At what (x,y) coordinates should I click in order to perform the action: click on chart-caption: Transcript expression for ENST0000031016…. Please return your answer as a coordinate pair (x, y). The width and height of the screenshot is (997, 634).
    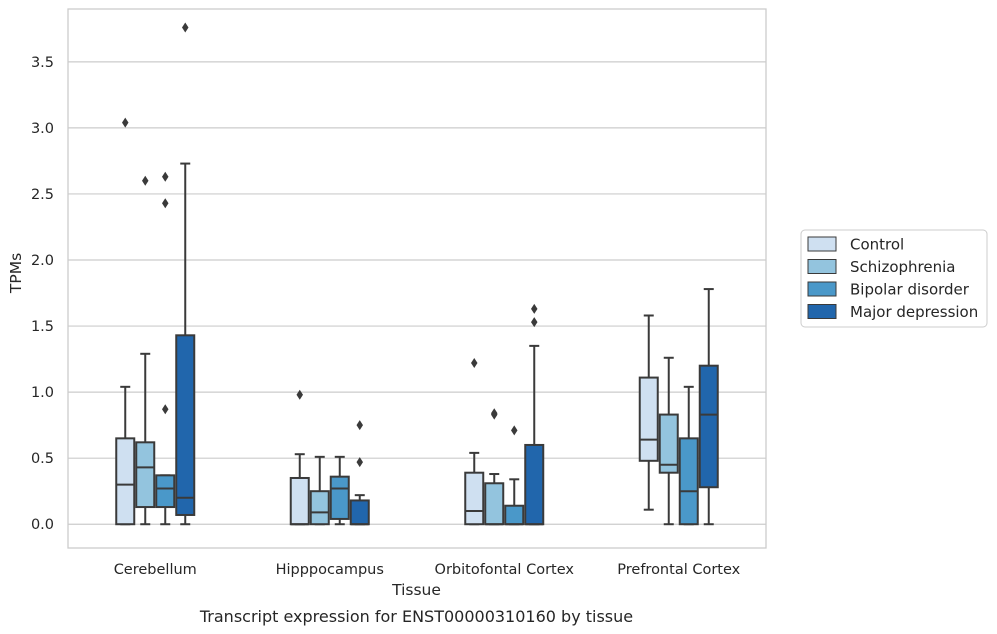
    Looking at the image, I should click on (416, 616).